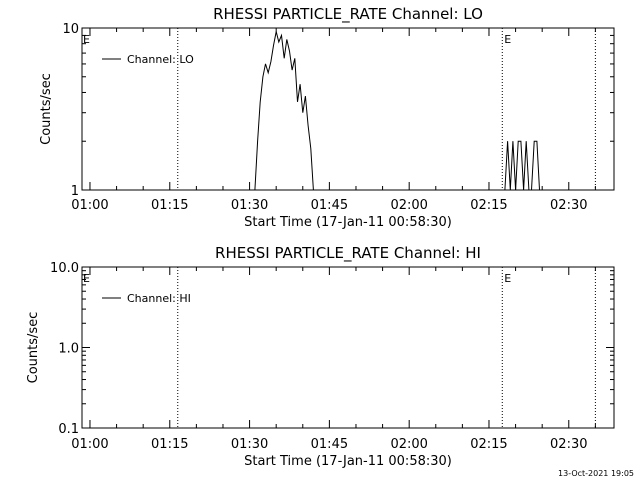 This screenshot has height=480, width=640. What do you see at coordinates (568, 444) in the screenshot?
I see `panel-2-x-tick-label: 02:30` at bounding box center [568, 444].